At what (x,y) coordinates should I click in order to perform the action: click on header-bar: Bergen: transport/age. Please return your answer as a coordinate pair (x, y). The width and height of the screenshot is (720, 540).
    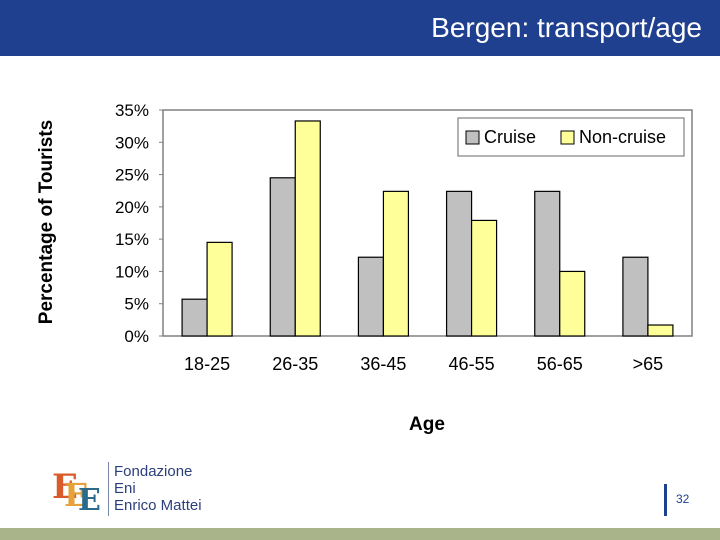
    Looking at the image, I should click on (360, 28).